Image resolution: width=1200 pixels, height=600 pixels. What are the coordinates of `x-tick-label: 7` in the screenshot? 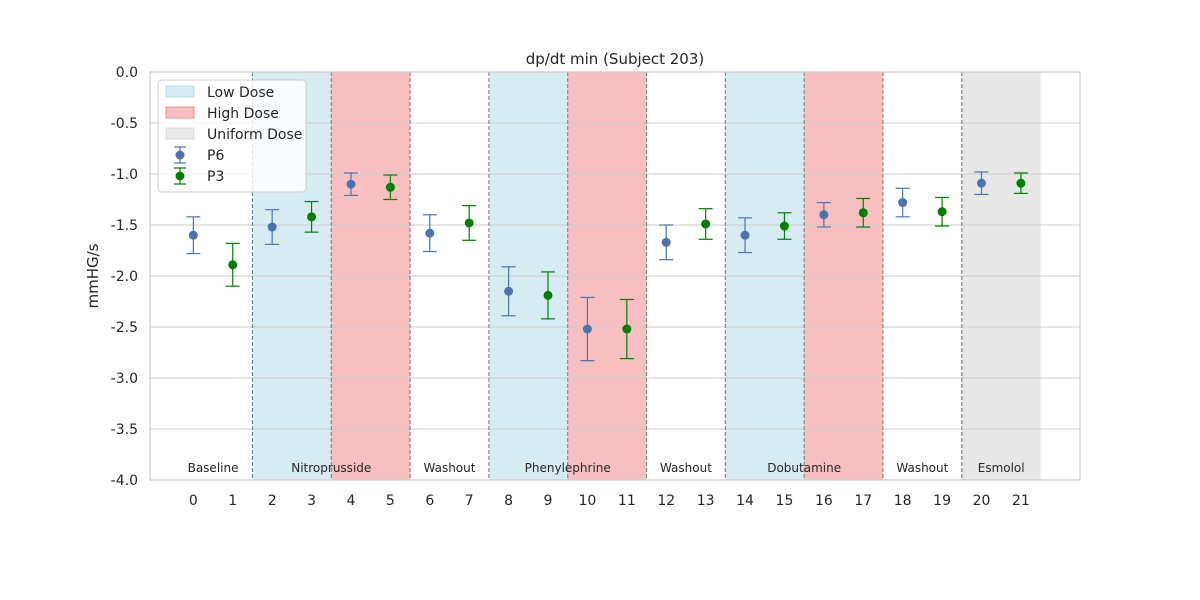 It's located at (469, 501).